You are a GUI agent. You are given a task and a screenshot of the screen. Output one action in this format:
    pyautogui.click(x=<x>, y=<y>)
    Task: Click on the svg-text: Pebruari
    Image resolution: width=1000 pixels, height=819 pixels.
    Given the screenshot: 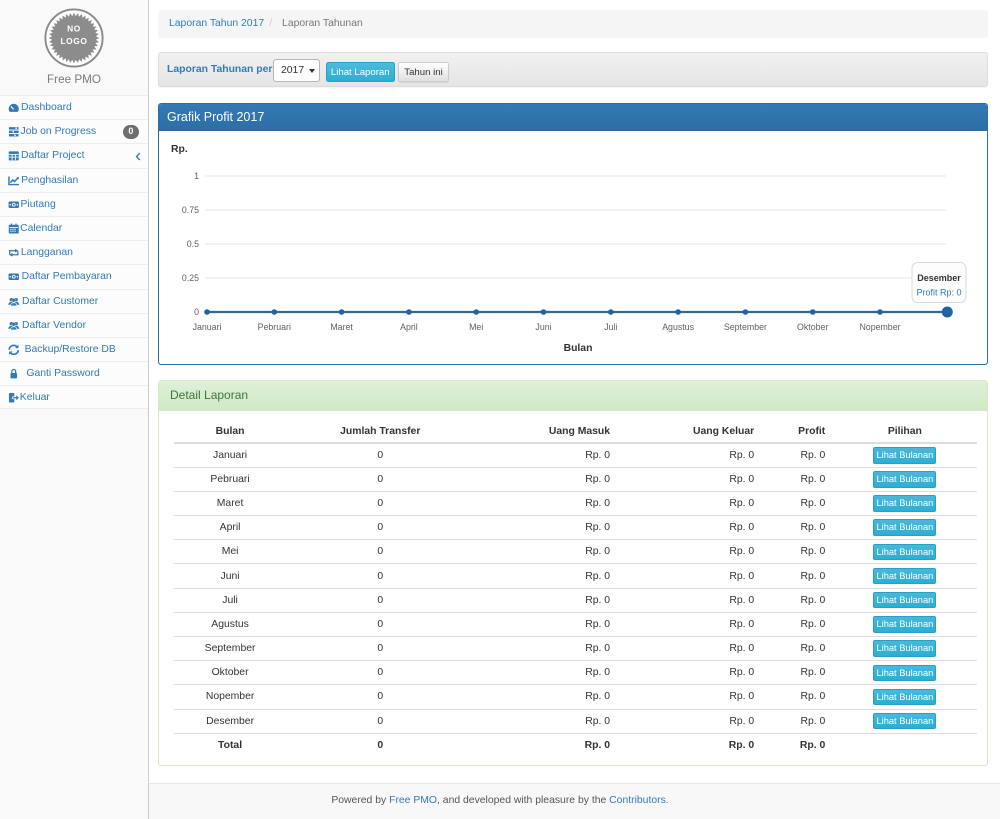 What is the action you would take?
    pyautogui.click(x=274, y=327)
    